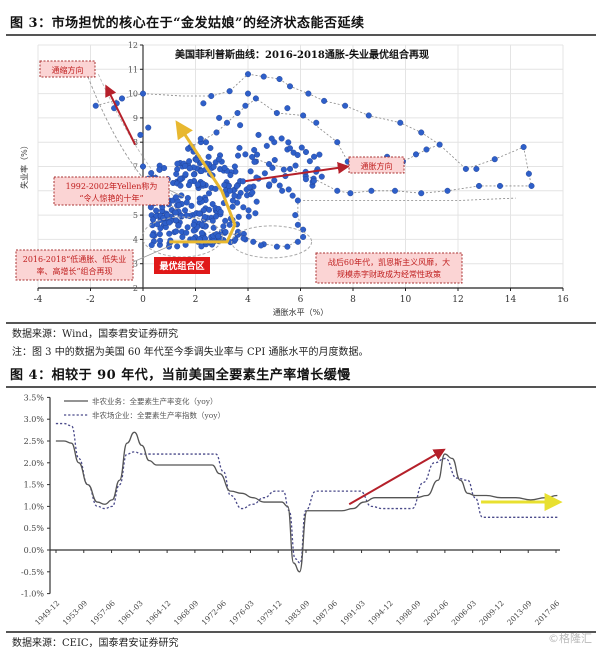 This screenshot has height=651, width=600. Describe the element at coordinates (34, 528) in the screenshot. I see `y-tick-label: 0.5%` at that location.